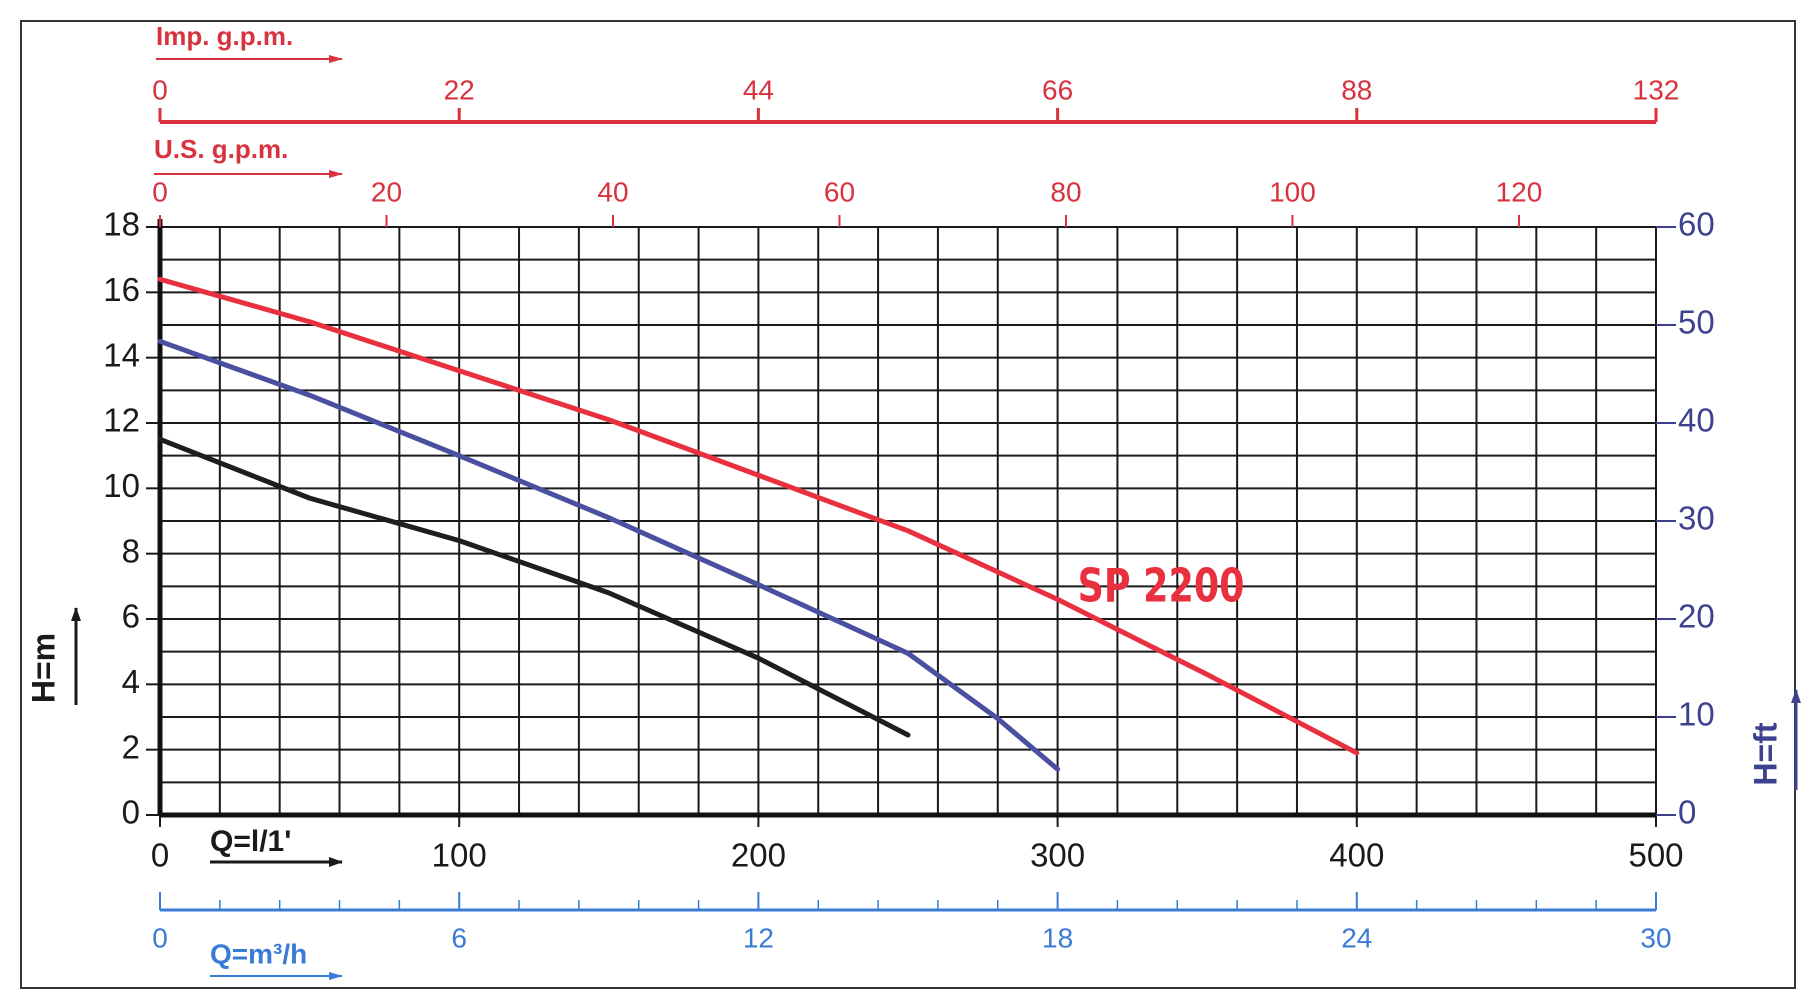  Describe the element at coordinates (131, 746) in the screenshot. I see `y-tick-label: 2` at that location.